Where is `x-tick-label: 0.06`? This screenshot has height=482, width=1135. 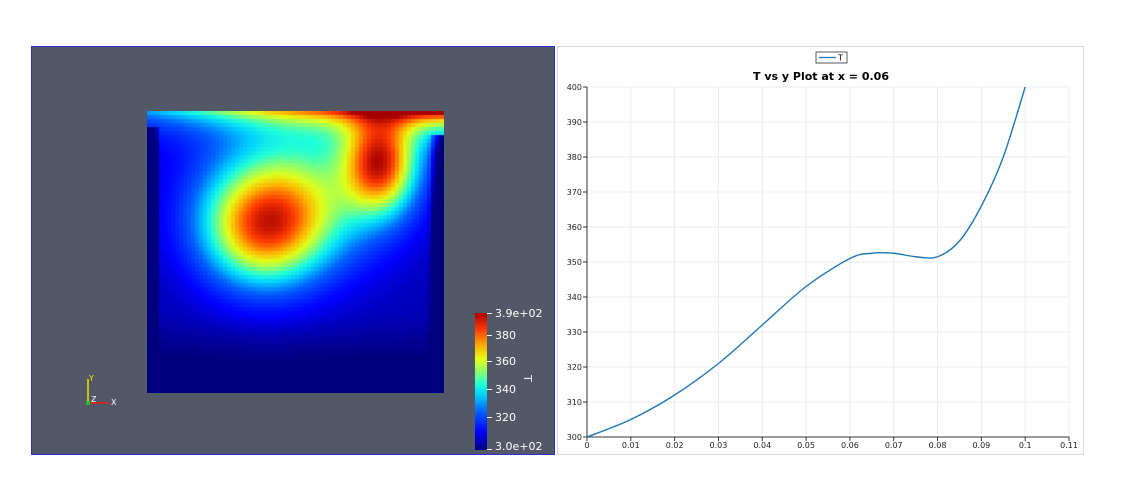
x-tick-label: 0.06 is located at coordinates (850, 445).